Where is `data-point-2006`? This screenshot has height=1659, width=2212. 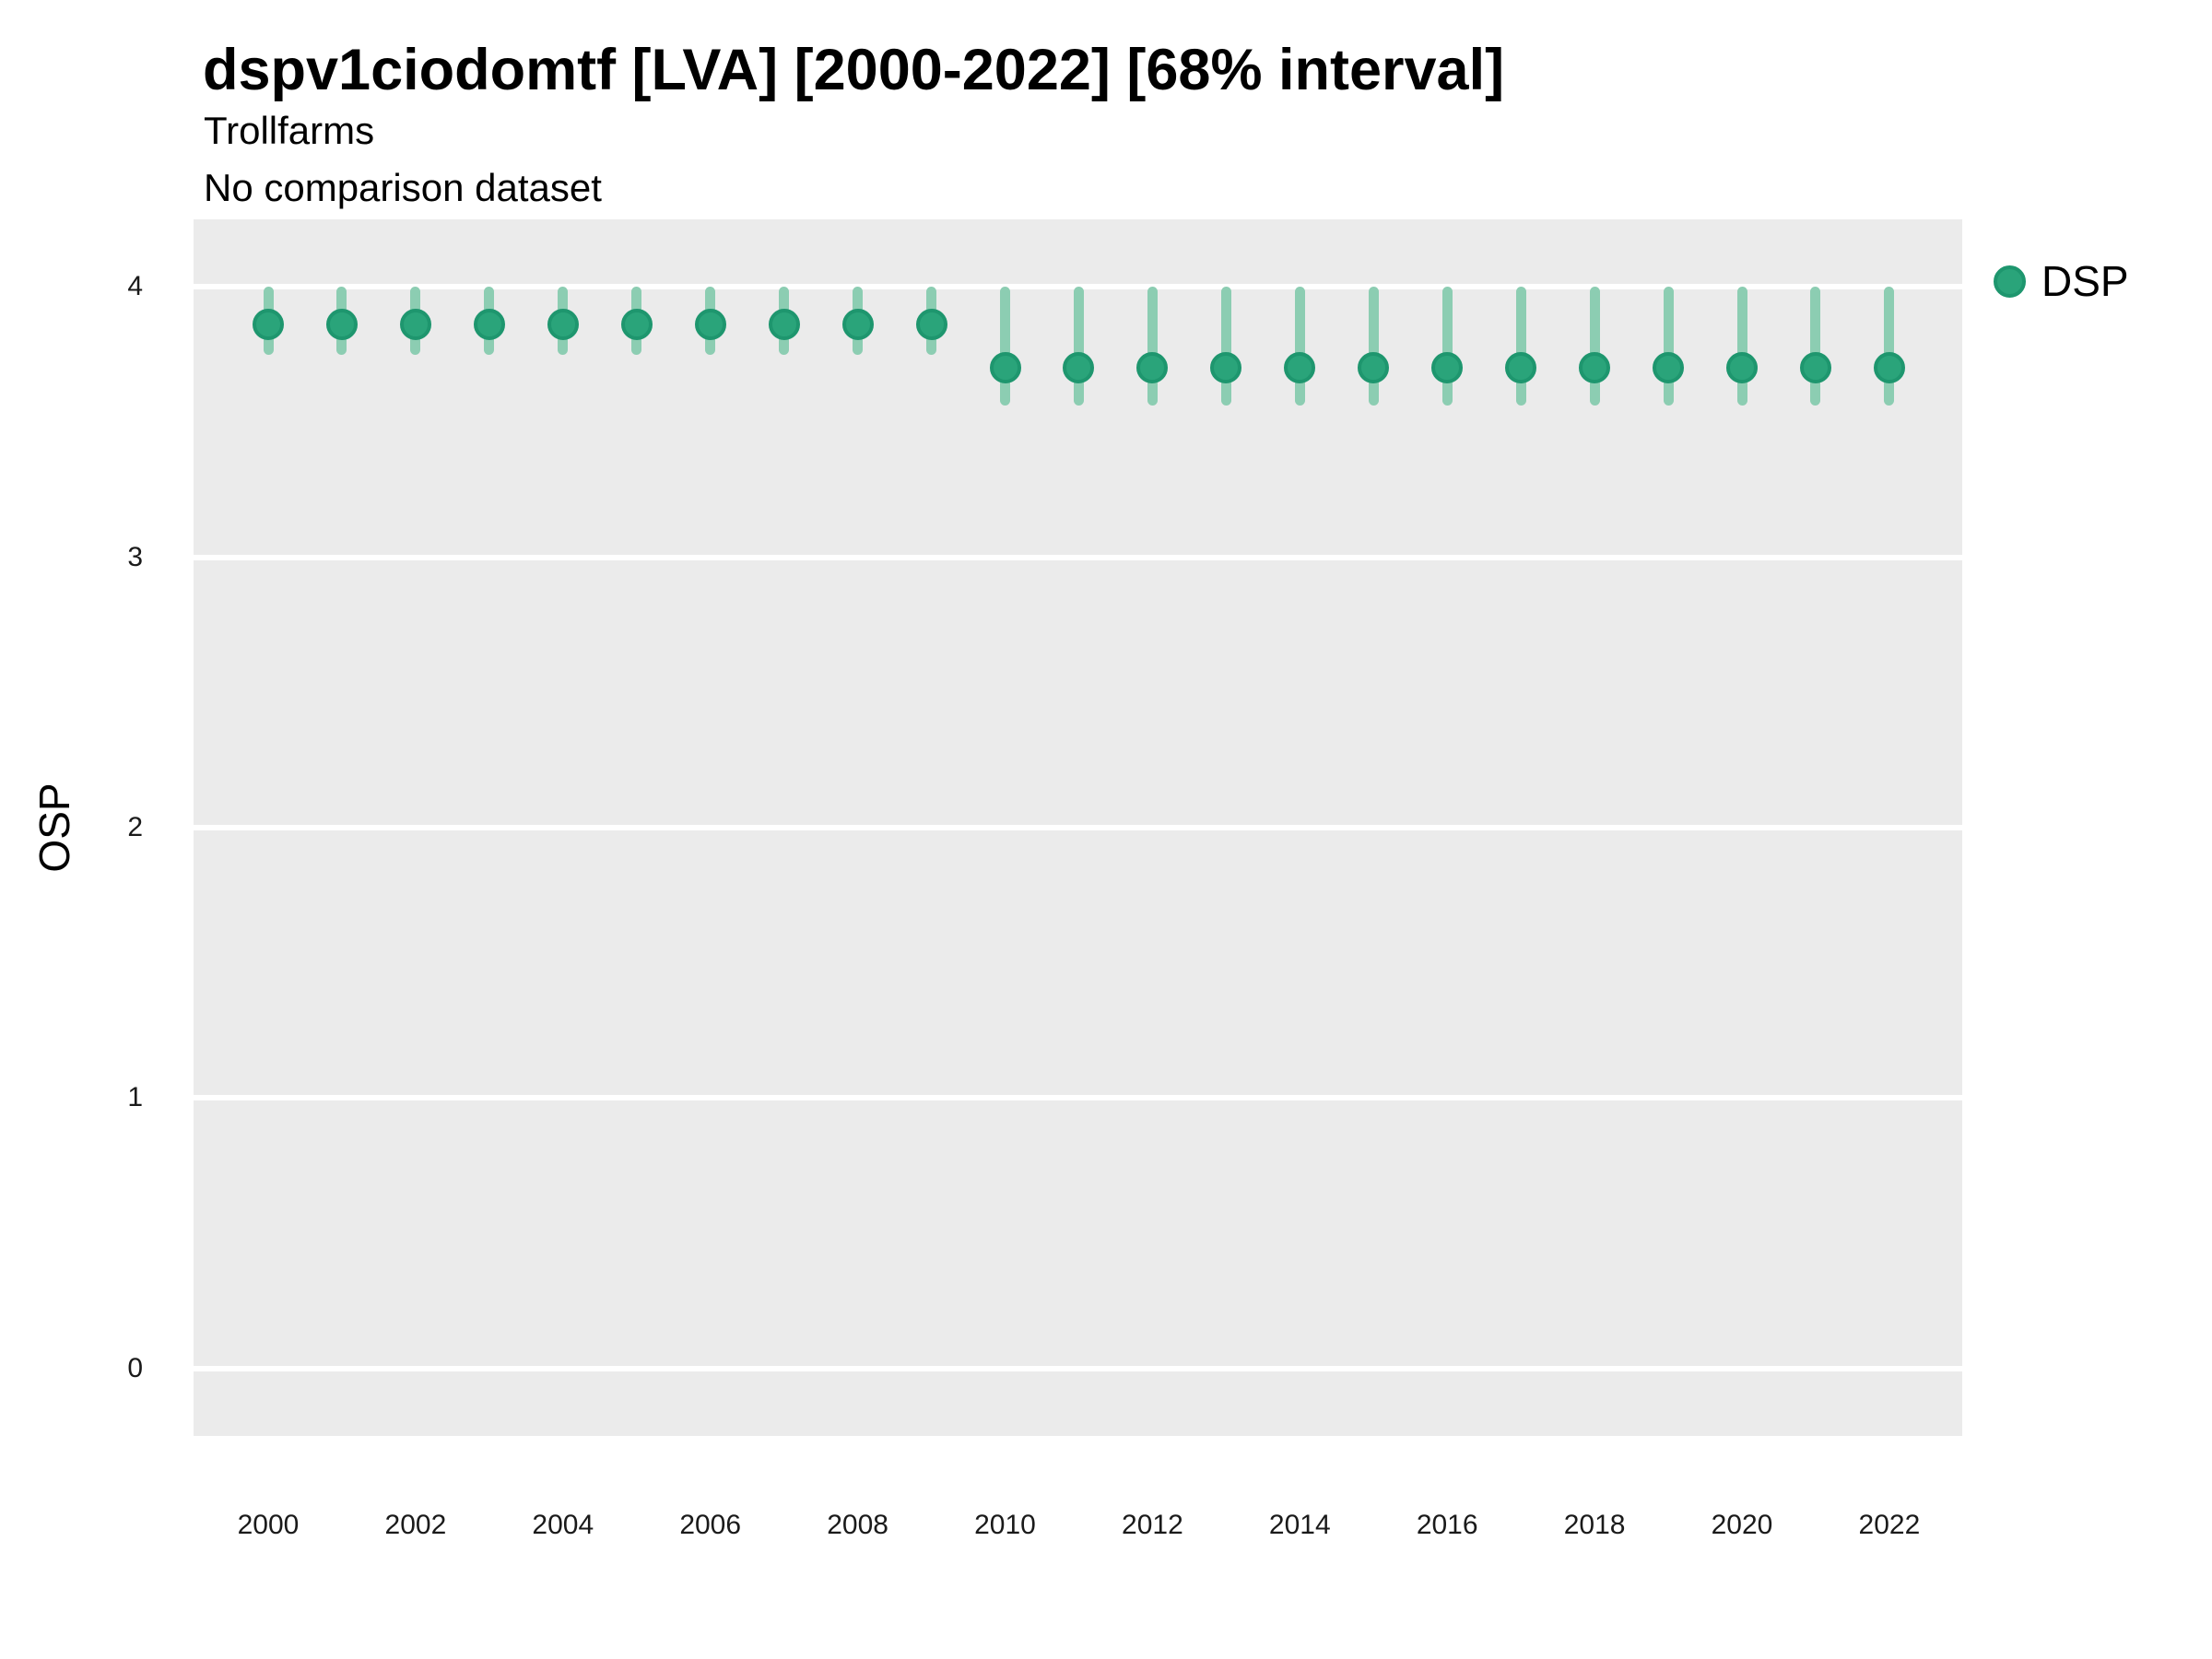 data-point-2006 is located at coordinates (710, 325).